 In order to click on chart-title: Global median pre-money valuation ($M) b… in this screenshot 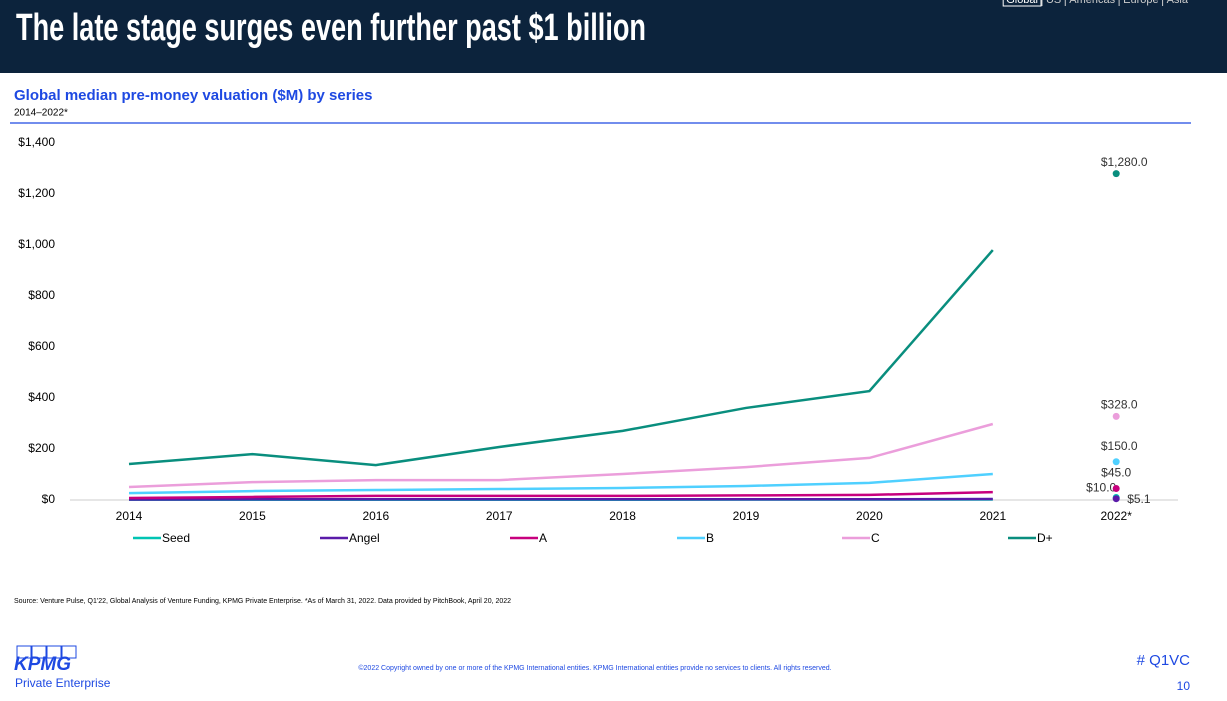, I will do `click(193, 95)`.